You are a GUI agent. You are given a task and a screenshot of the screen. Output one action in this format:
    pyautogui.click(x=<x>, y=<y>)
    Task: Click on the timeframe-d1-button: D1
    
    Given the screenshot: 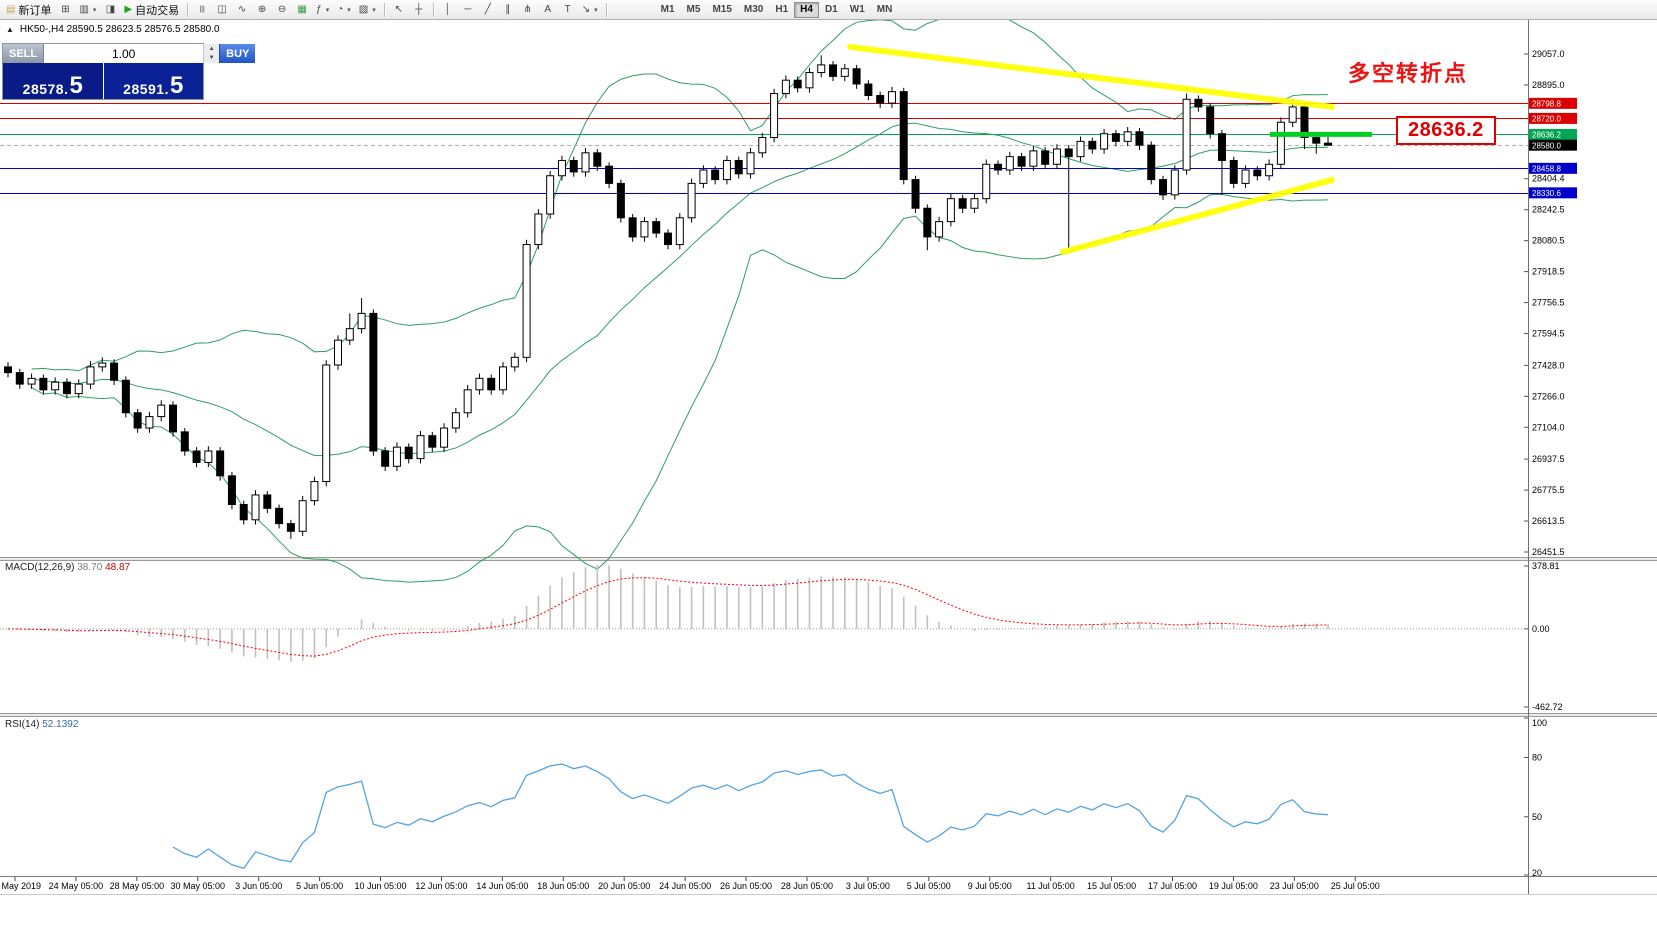 What is the action you would take?
    pyautogui.click(x=831, y=10)
    